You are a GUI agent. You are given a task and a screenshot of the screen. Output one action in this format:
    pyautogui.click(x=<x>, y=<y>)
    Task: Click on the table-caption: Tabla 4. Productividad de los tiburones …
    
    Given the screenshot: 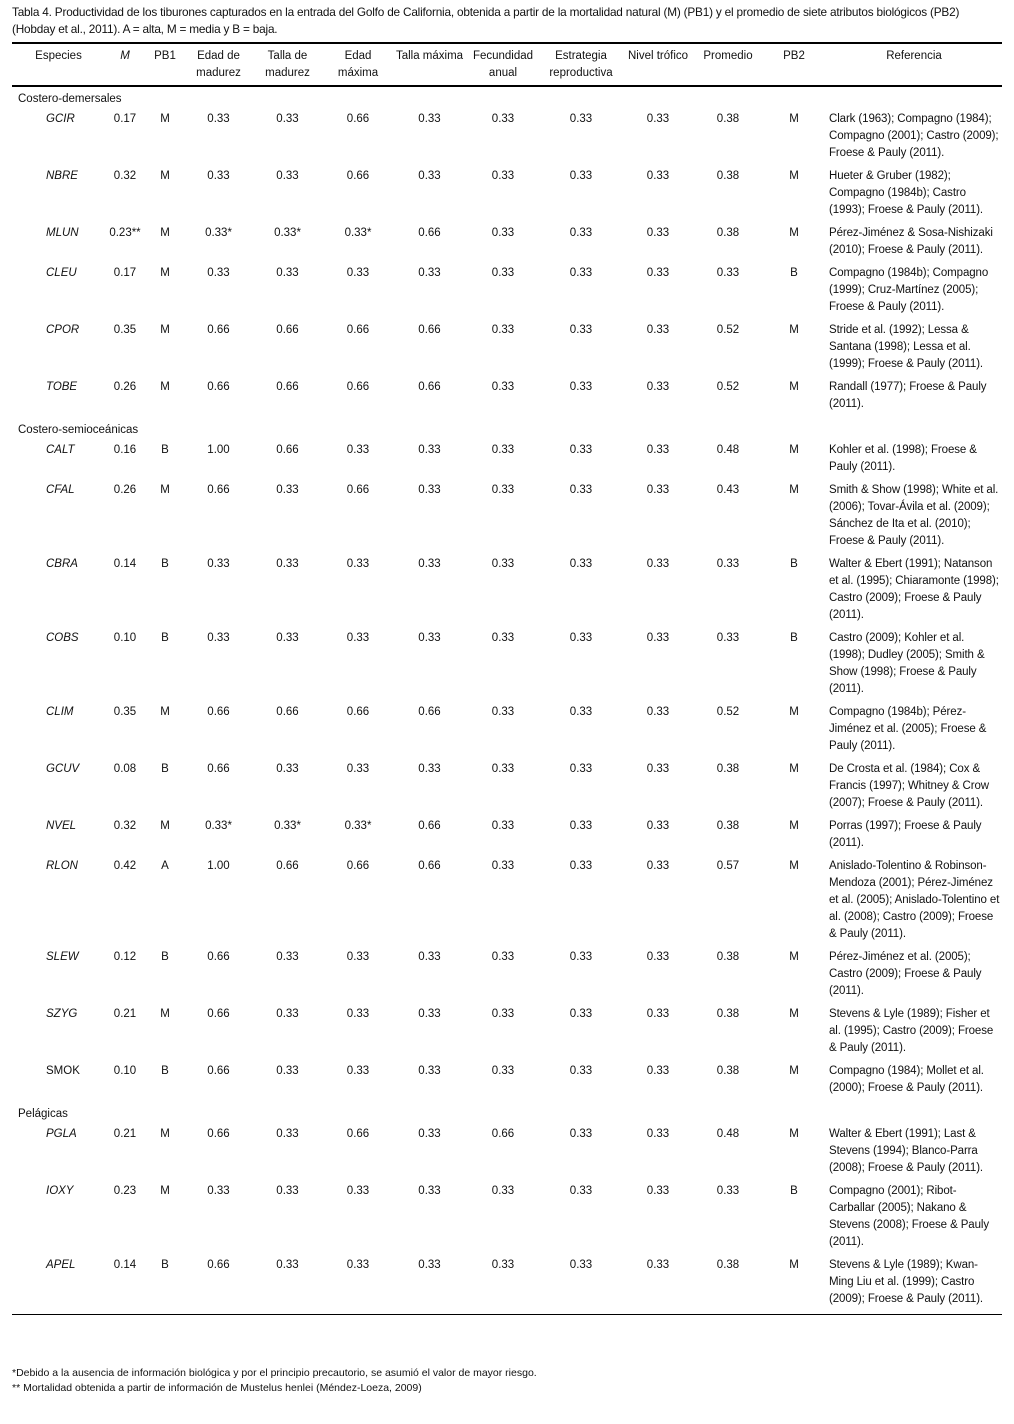 What is the action you would take?
    pyautogui.click(x=486, y=20)
    